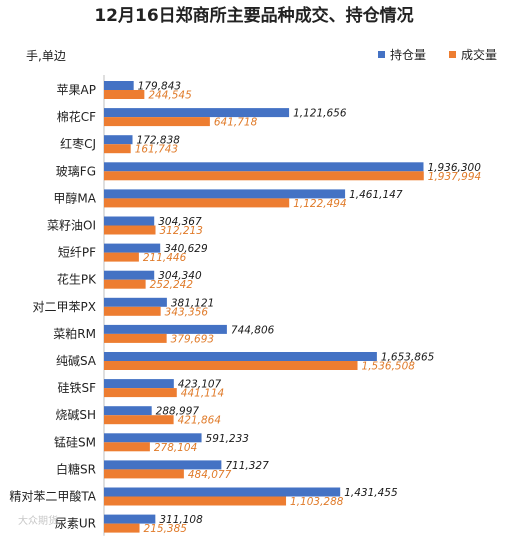 The height and width of the screenshot is (537, 509). What do you see at coordinates (75, 441) in the screenshot?
I see `category-label: 锰硅SM` at bounding box center [75, 441].